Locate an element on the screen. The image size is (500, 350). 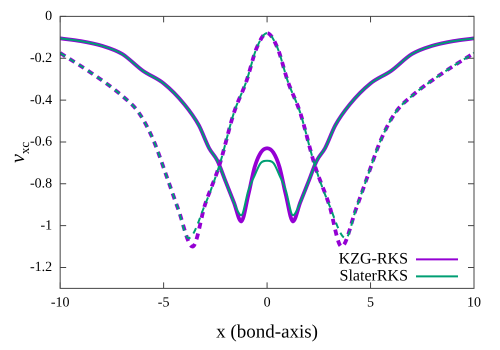
y-tick-label: -0.6 is located at coordinates (41, 142).